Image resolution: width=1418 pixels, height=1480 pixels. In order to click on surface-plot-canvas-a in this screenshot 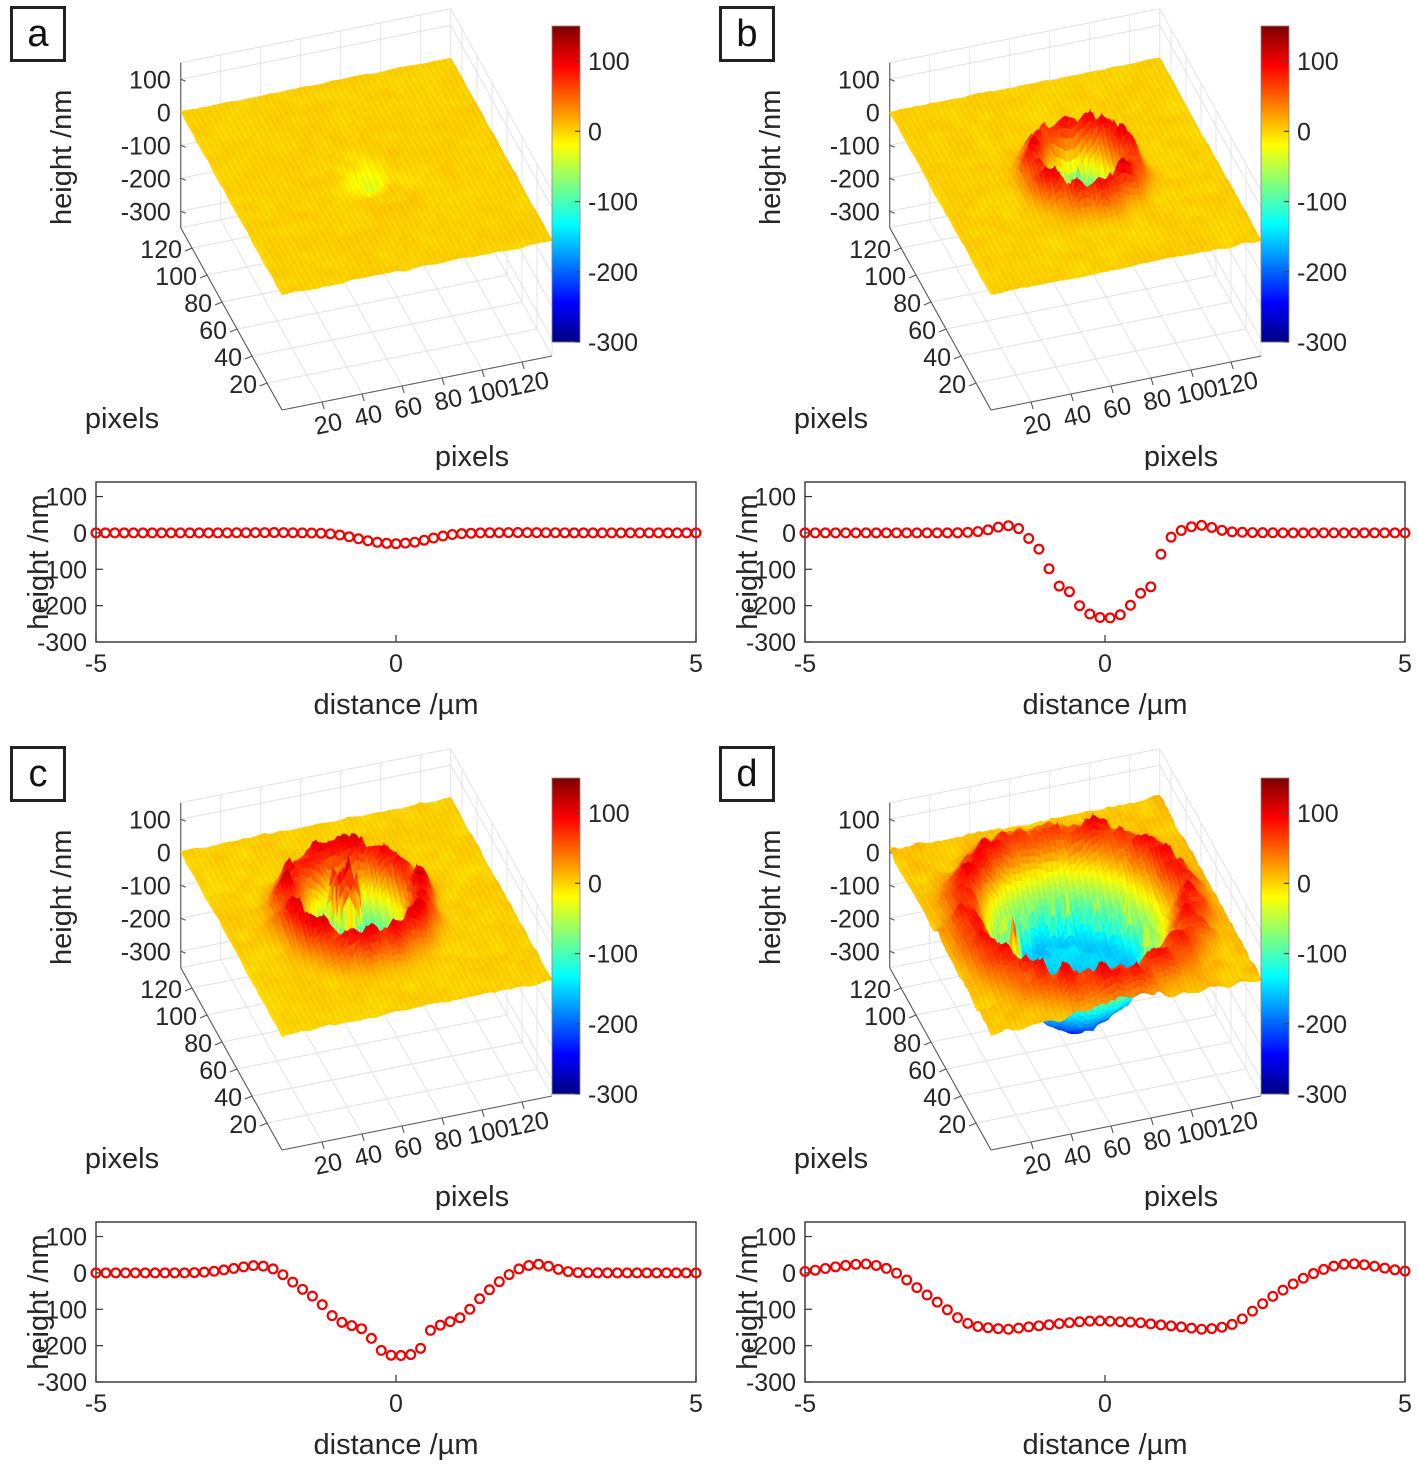, I will do `click(292, 235)`.